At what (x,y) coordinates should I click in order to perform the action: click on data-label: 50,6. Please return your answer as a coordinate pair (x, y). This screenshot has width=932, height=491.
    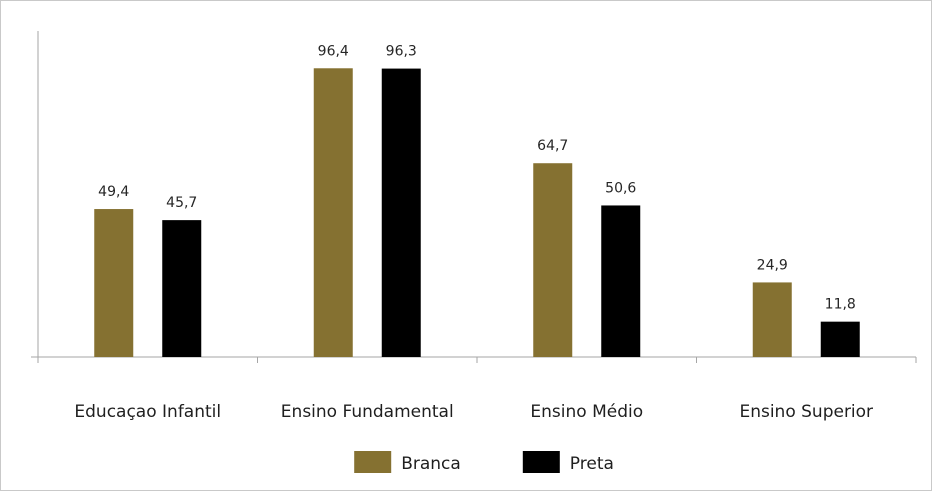
    Looking at the image, I should click on (620, 188).